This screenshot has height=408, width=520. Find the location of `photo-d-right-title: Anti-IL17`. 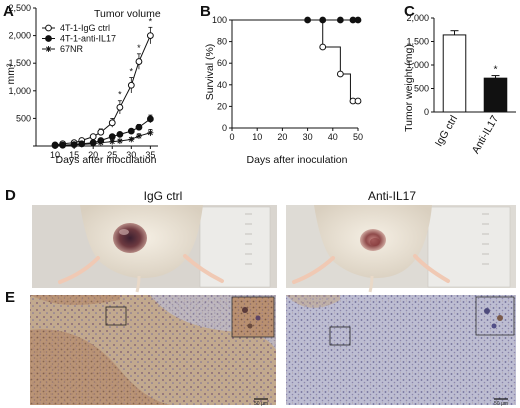

photo-d-right-title: Anti-IL17 is located at coordinates (392, 196).